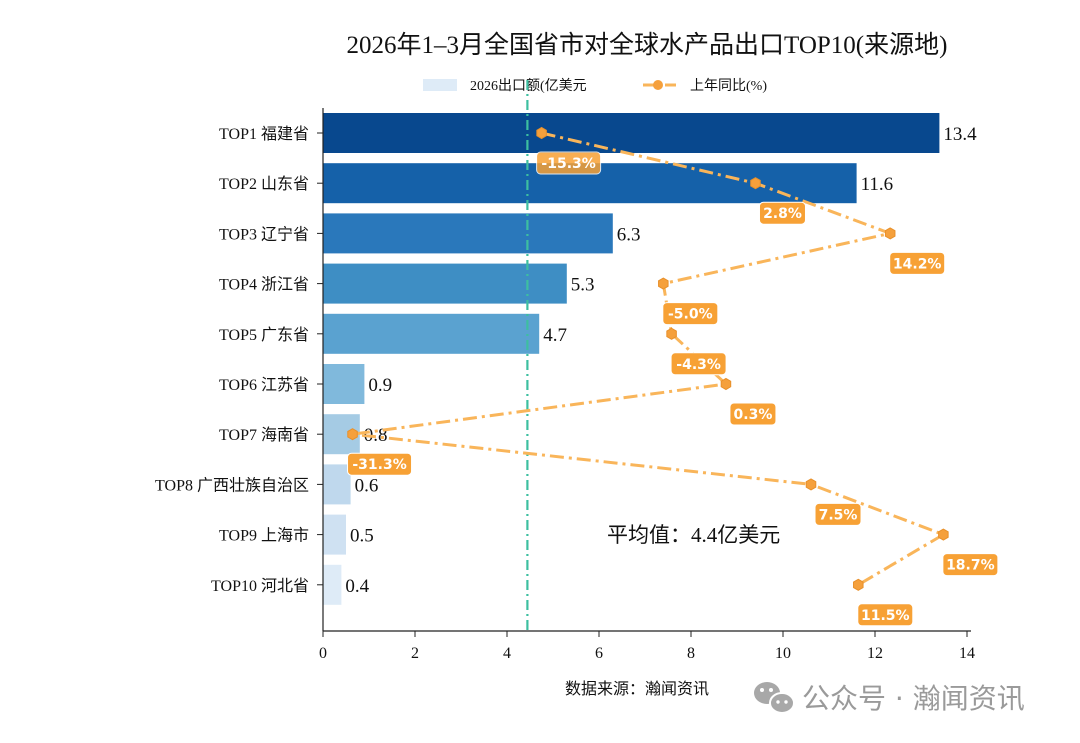  I want to click on yoy-label: -31.3%, so click(379, 465).